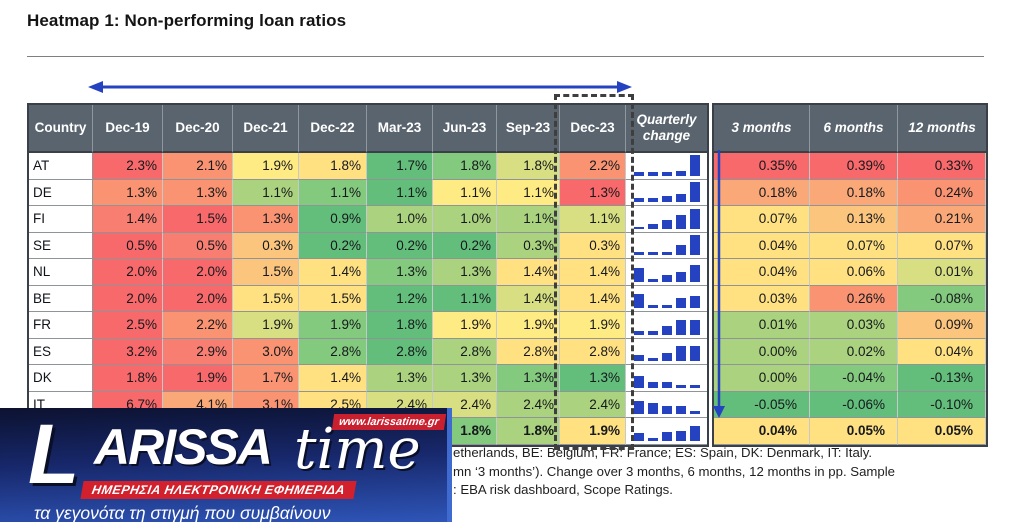  Describe the element at coordinates (854, 351) in the screenshot. I see `change-cell: 0.02%` at that location.